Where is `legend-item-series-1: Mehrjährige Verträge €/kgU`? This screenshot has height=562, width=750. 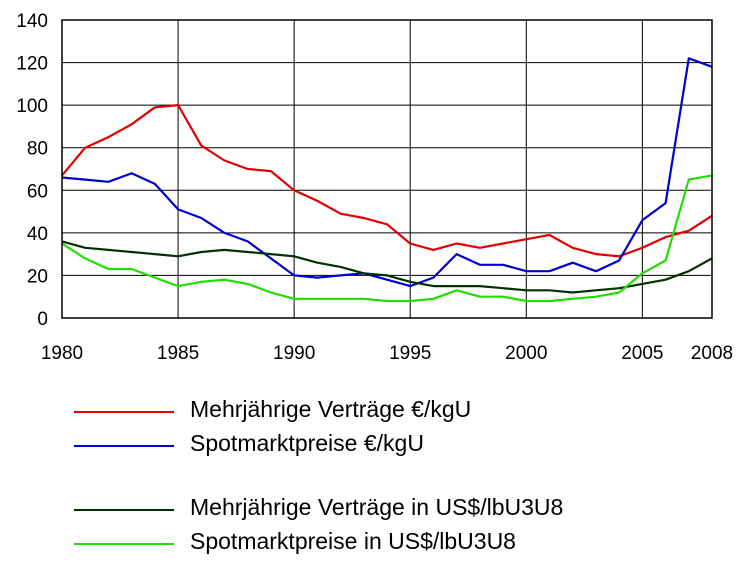
legend-item-series-1: Mehrjährige Verträge €/kgU is located at coordinates (394, 411).